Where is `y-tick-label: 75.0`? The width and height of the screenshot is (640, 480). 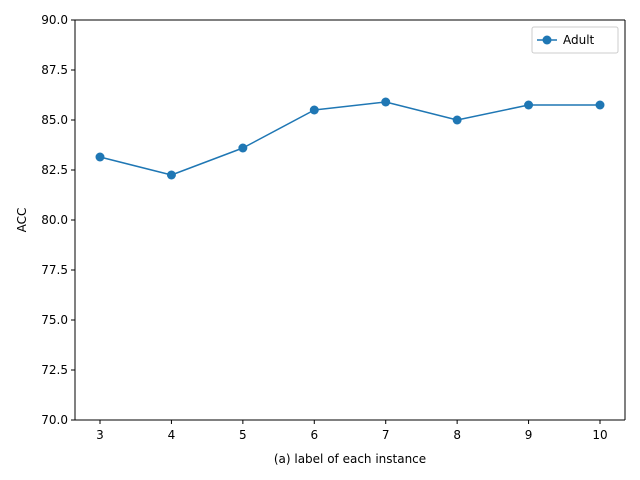 y-tick-label: 75.0 is located at coordinates (54, 320).